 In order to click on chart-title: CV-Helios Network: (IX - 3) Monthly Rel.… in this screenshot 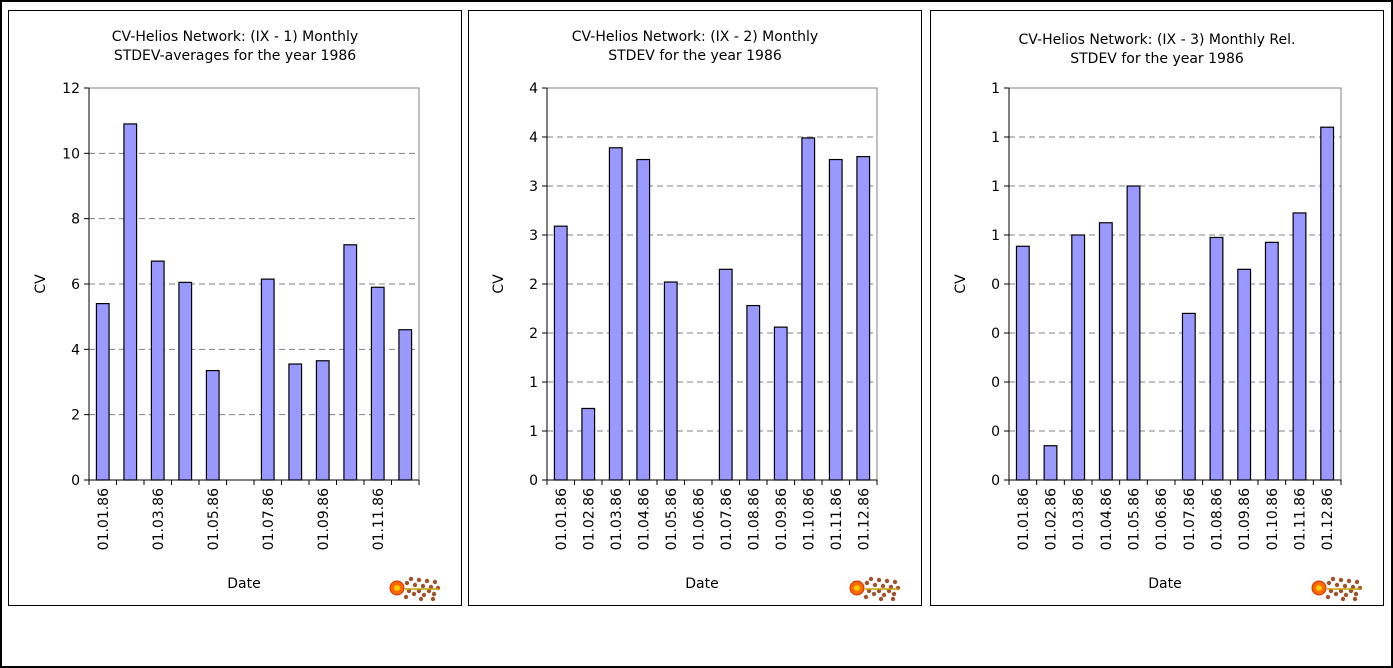, I will do `click(1157, 49)`.